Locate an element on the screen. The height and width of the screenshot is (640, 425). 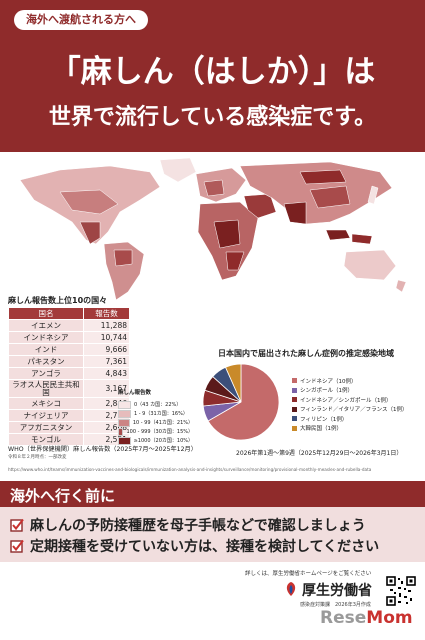
ranking-title: 麻しん報告数上位10の国々 is located at coordinates (58, 300).